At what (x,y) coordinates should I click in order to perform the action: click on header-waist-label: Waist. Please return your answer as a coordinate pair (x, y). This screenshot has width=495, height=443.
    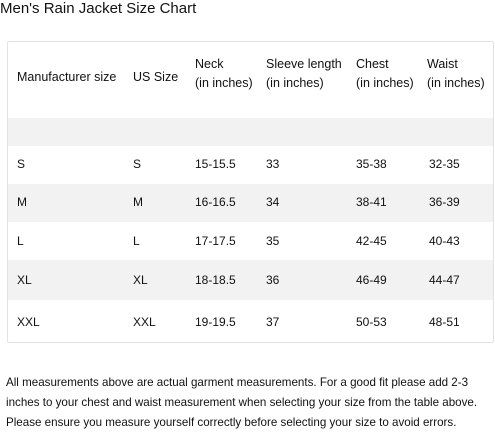
    Looking at the image, I should click on (442, 64).